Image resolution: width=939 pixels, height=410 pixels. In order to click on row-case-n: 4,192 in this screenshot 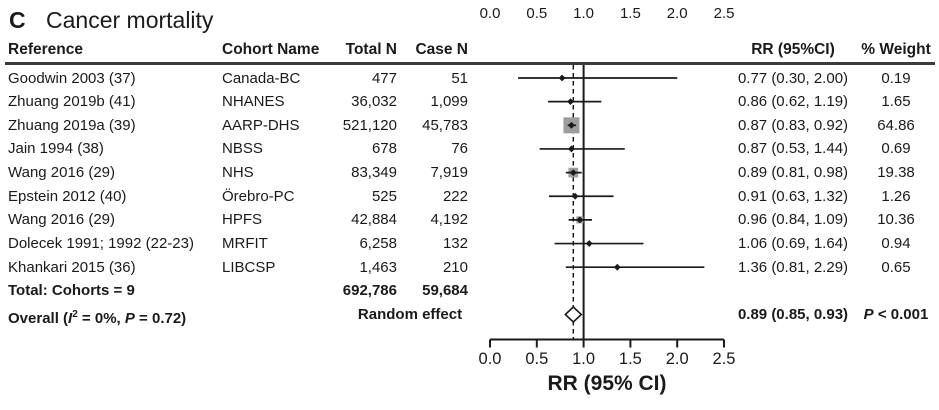, I will do `click(449, 220)`.